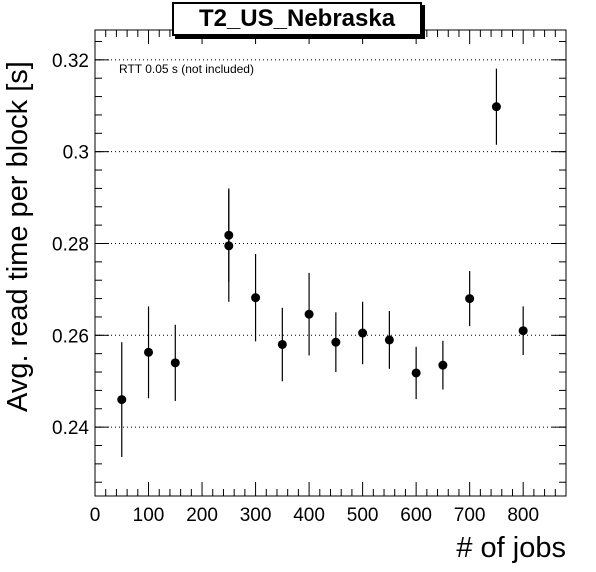 This screenshot has width=596, height=572. Describe the element at coordinates (523, 515) in the screenshot. I see `x-tick-label: 800` at that location.